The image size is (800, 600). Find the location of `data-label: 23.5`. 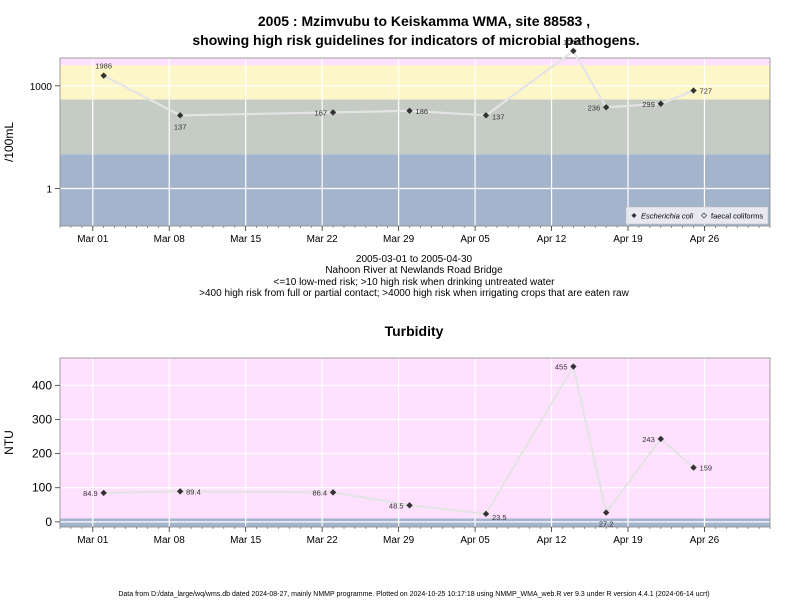

data-label: 23.5 is located at coordinates (499, 517).